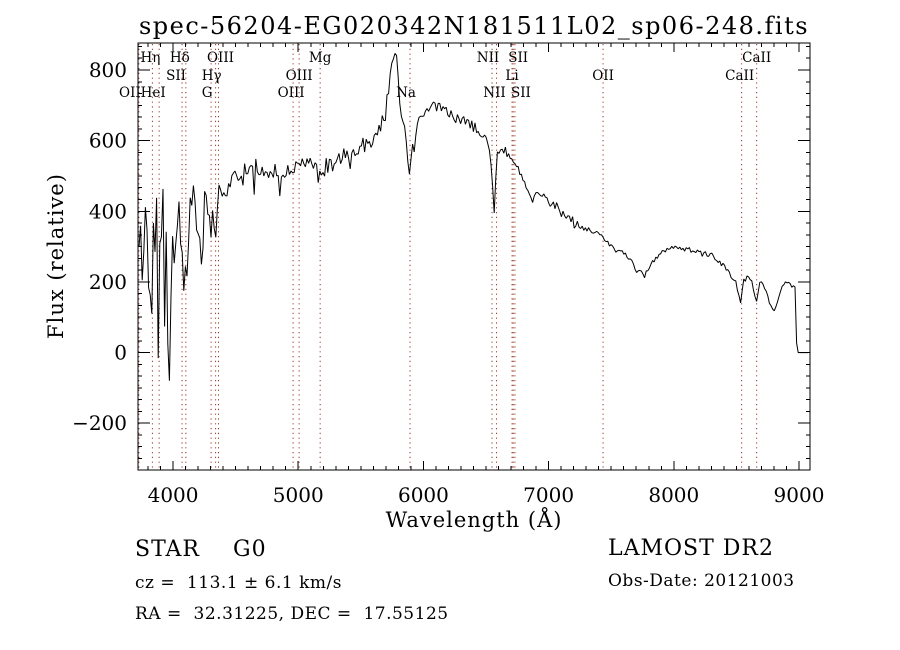 Image resolution: width=900 pixels, height=650 pixels. Describe the element at coordinates (201, 549) in the screenshot. I see `object-class-line: STAR G0` at that location.